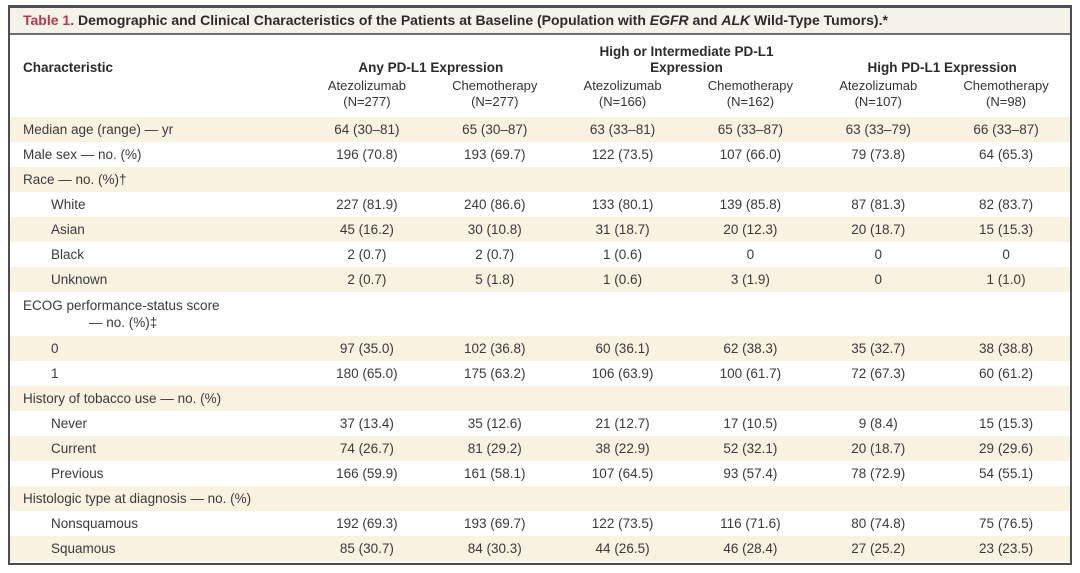  Describe the element at coordinates (750, 279) in the screenshot. I see `cell-value: 3 (1.9)` at that location.